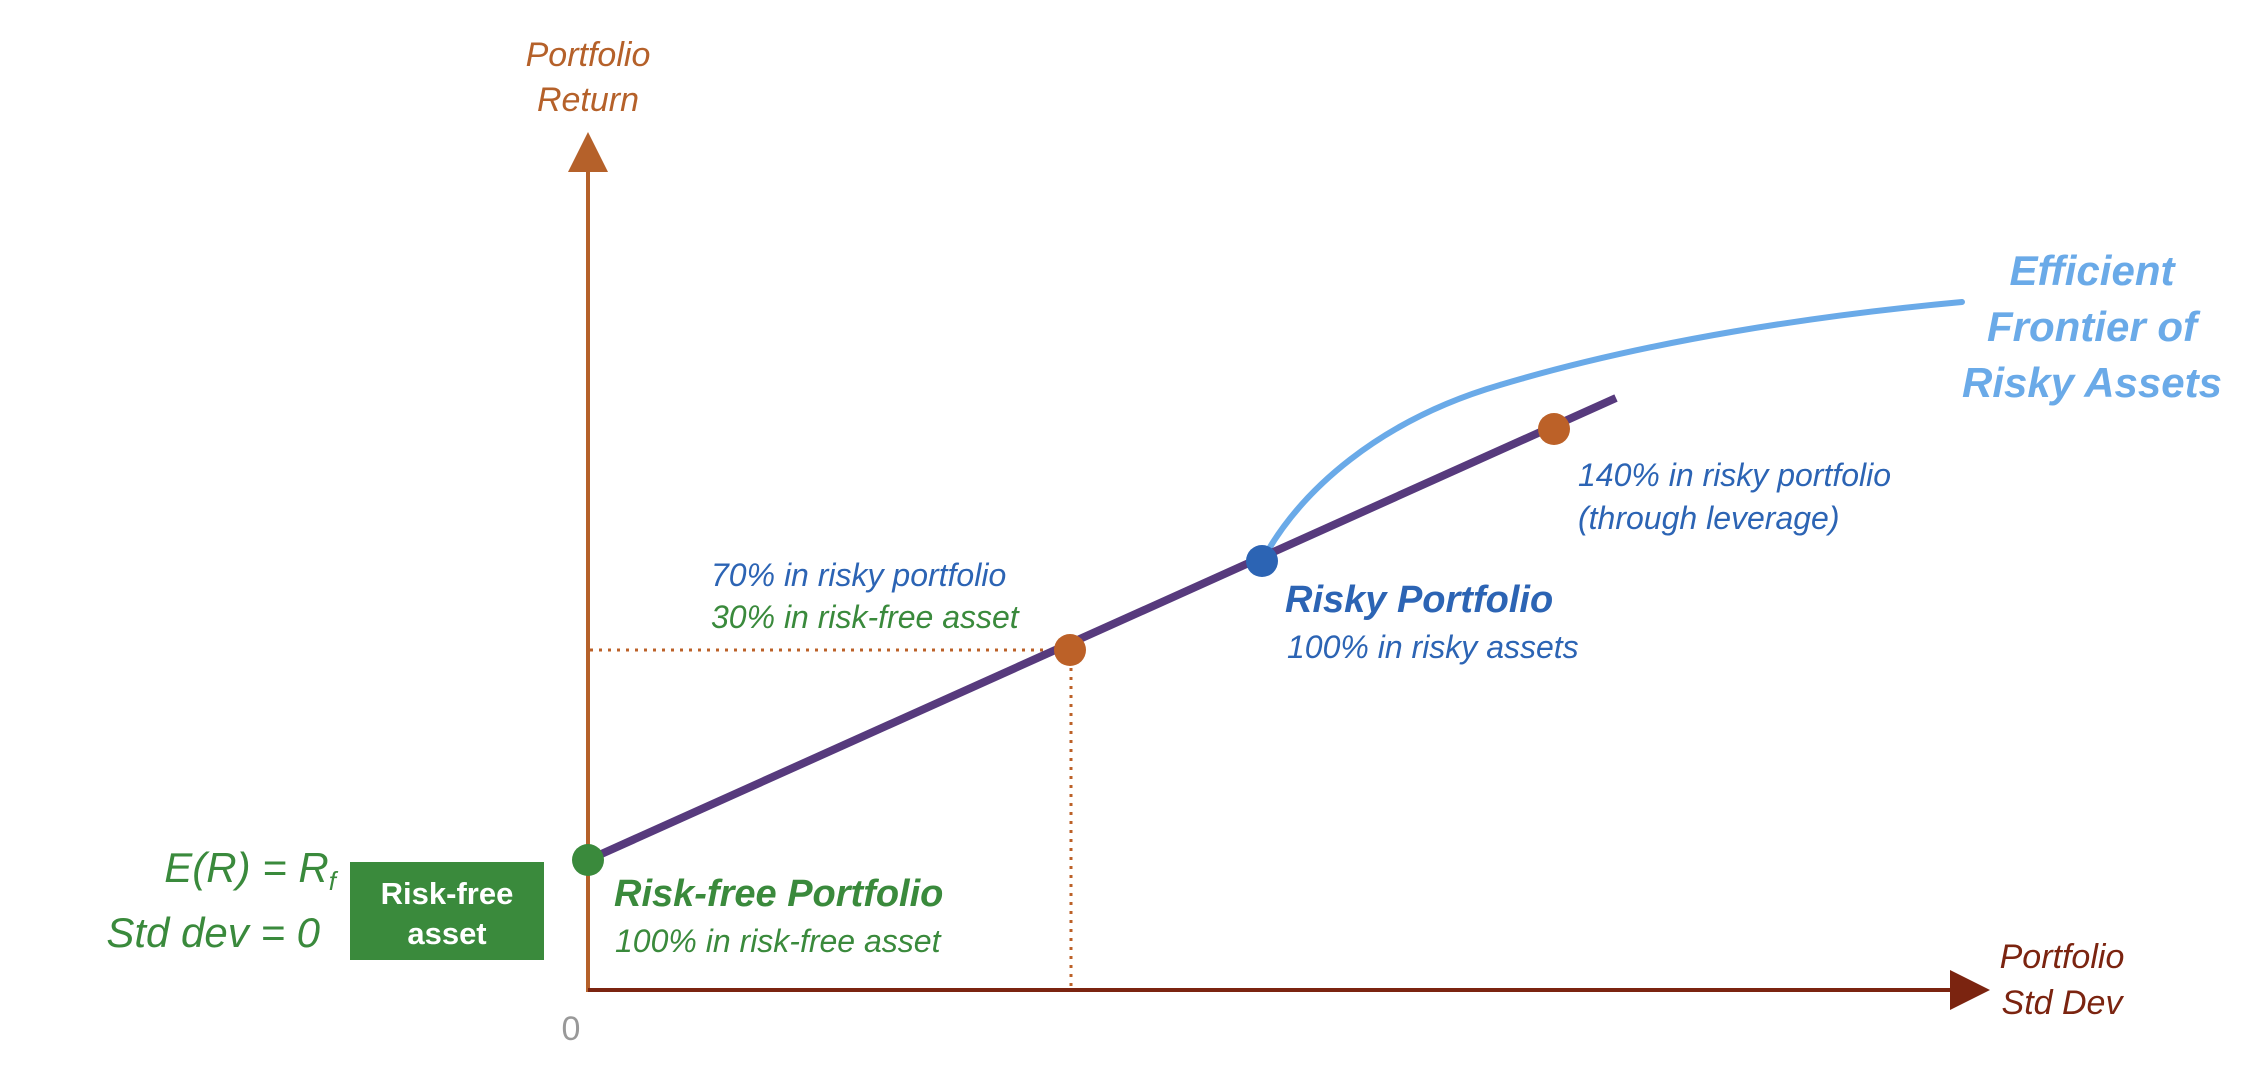 The width and height of the screenshot is (2268, 1074). I want to click on expected-return-label: E(R) = Rf, so click(251, 870).